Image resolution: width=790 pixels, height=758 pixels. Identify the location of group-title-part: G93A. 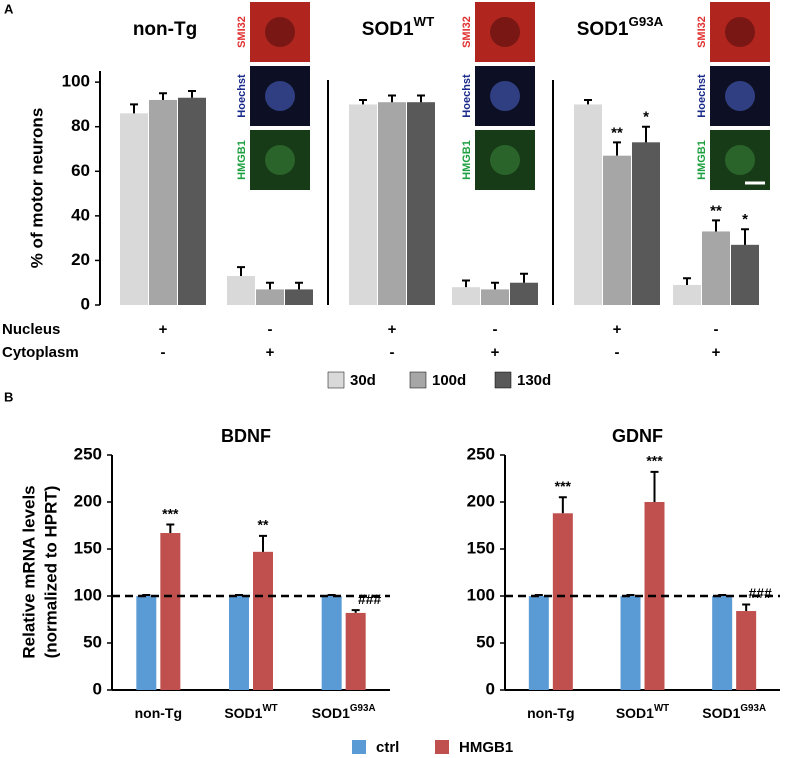
(646, 21).